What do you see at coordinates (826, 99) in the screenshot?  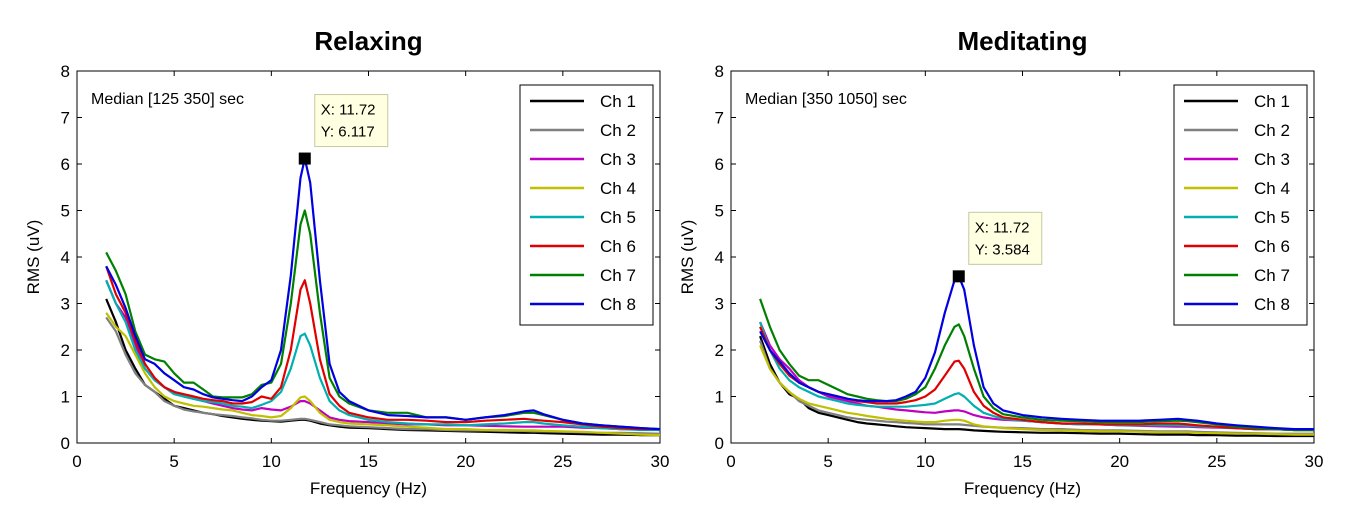 I see `median-annotation: Median [350 1050] sec` at bounding box center [826, 99].